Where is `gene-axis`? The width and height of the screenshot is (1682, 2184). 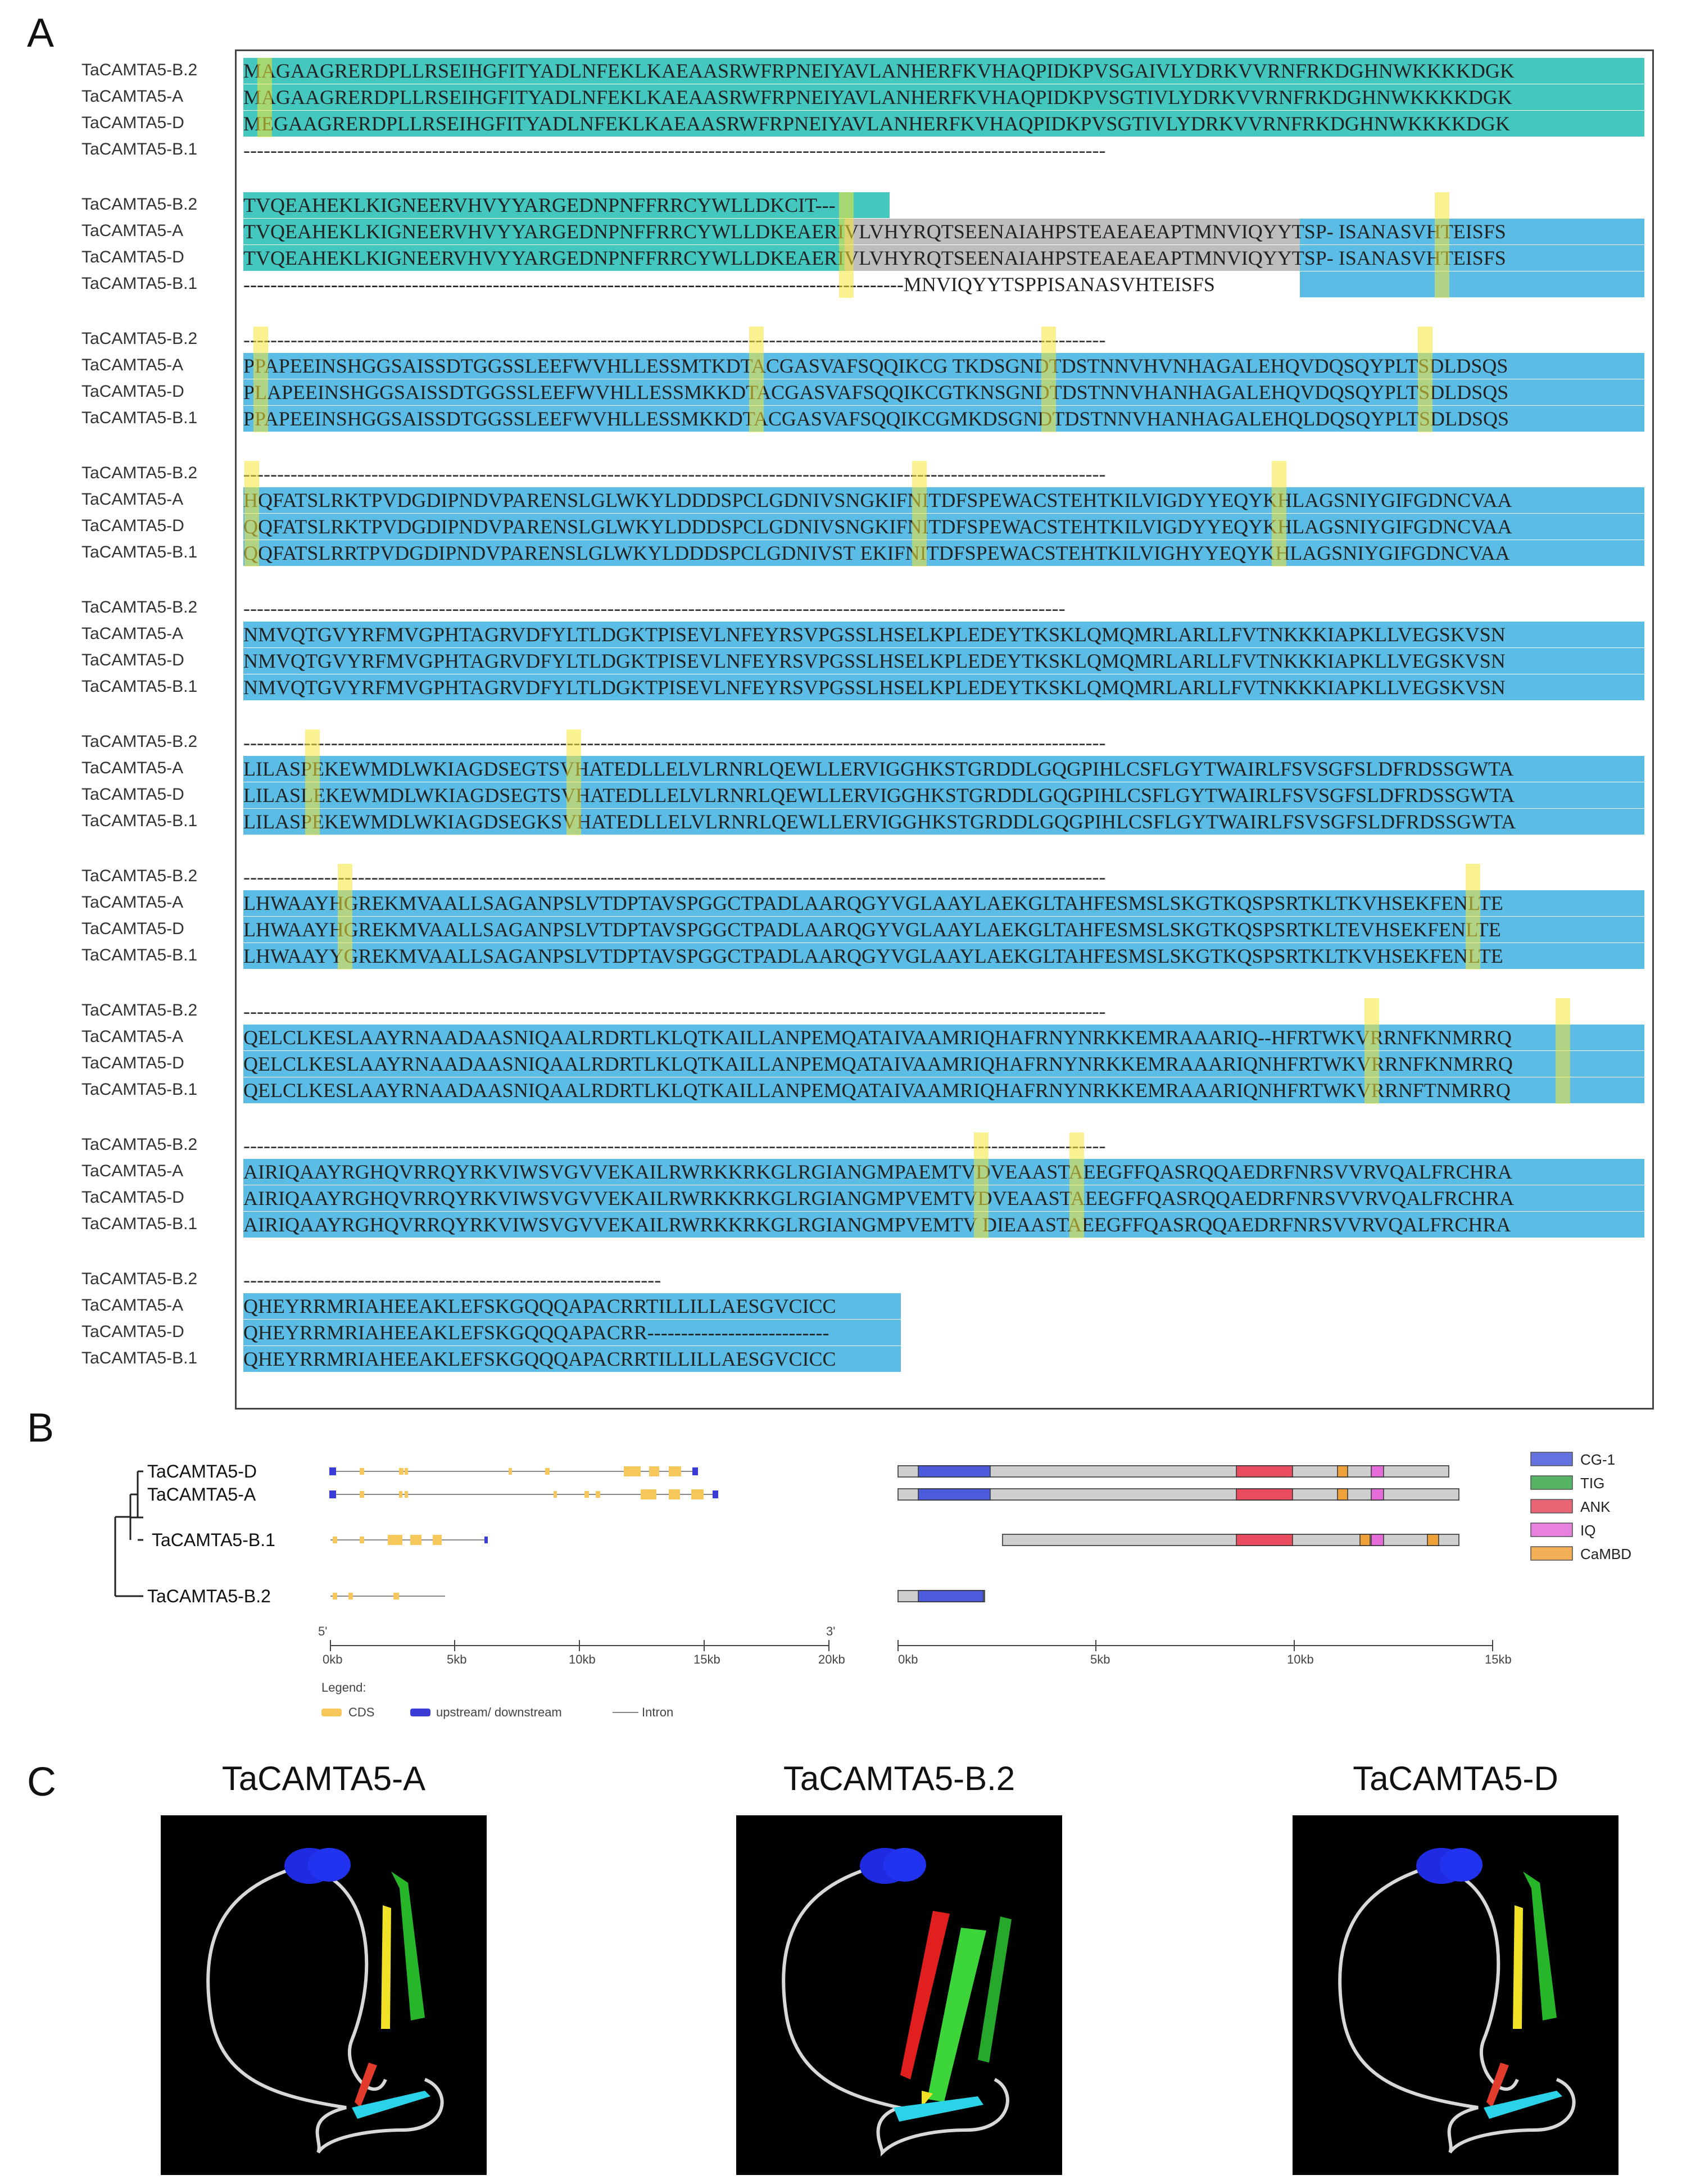 gene-axis is located at coordinates (579, 1646).